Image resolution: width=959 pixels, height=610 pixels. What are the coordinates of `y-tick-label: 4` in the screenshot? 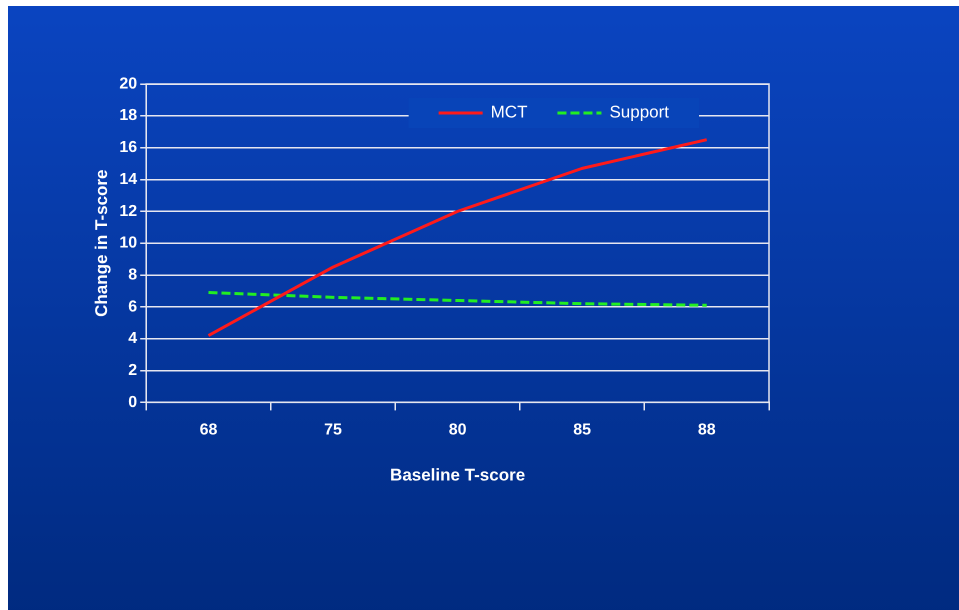 It's located at (133, 339).